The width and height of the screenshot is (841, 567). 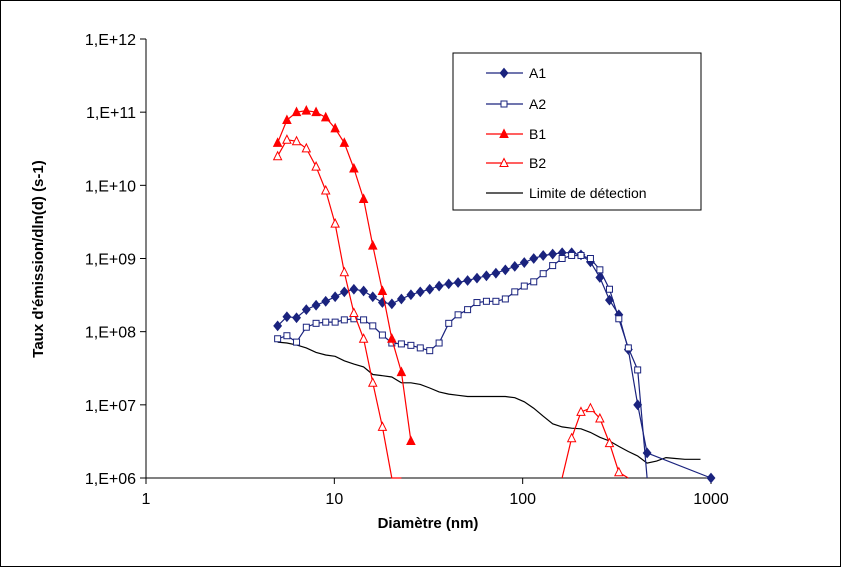 What do you see at coordinates (110, 406) in the screenshot?
I see `y-tick-label: 1,E+07` at bounding box center [110, 406].